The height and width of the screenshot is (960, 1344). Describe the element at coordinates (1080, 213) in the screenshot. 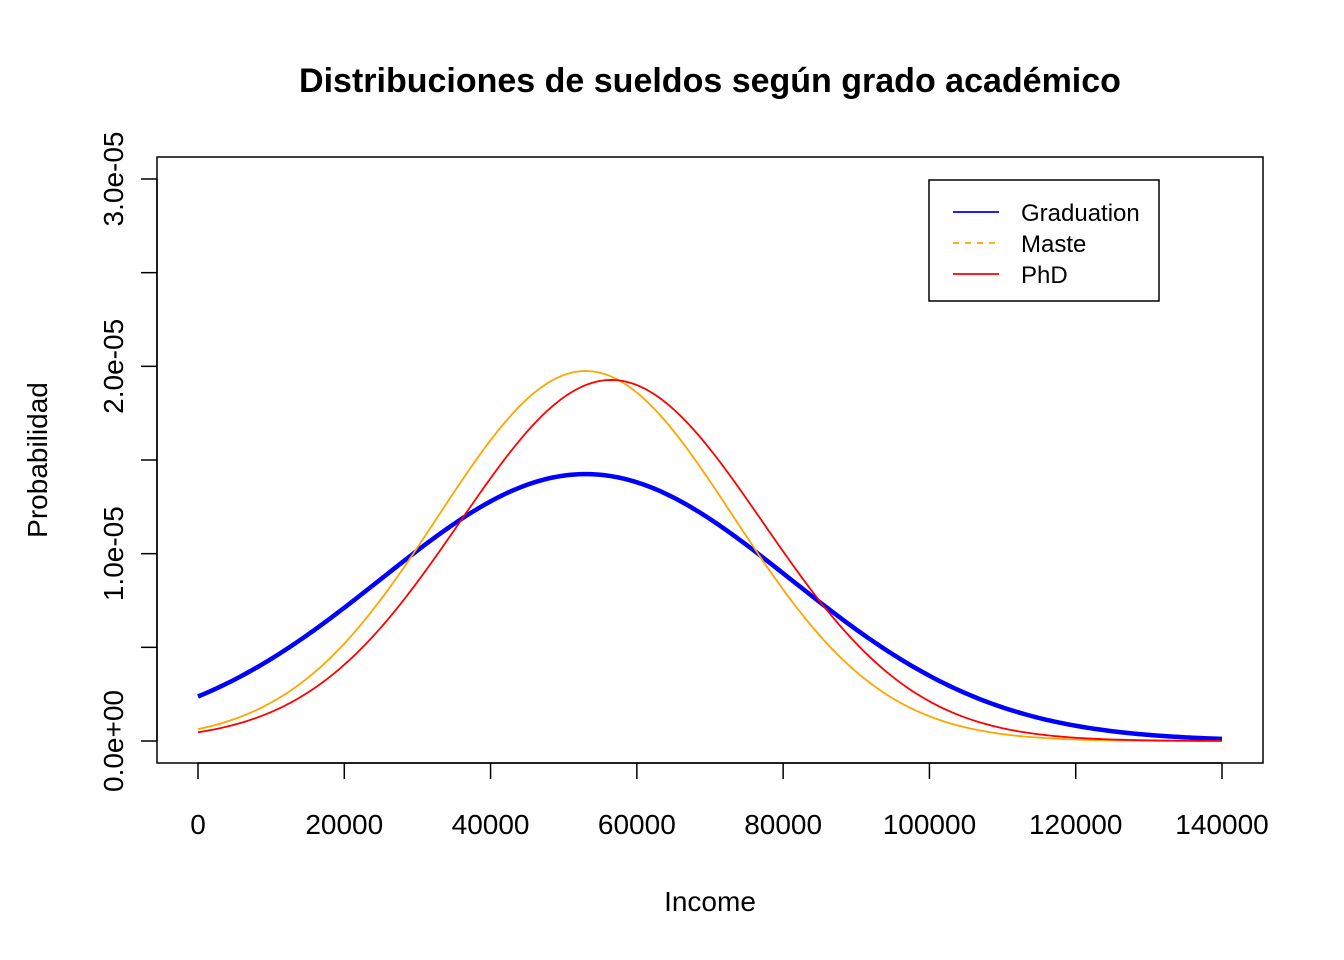

I see `legend-label-graduation: Graduation` at that location.